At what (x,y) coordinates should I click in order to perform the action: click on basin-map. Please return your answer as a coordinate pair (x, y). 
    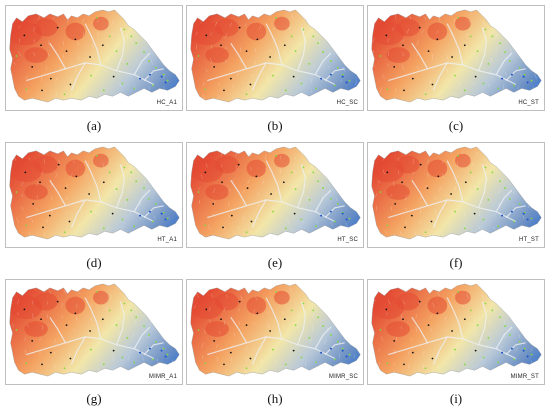
    Looking at the image, I should click on (275, 330).